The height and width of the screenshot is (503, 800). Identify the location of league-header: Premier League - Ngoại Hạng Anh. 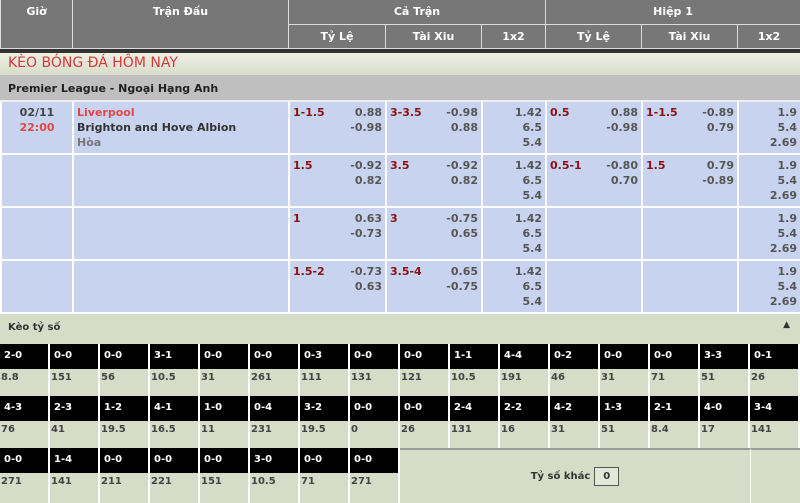
(400, 88).